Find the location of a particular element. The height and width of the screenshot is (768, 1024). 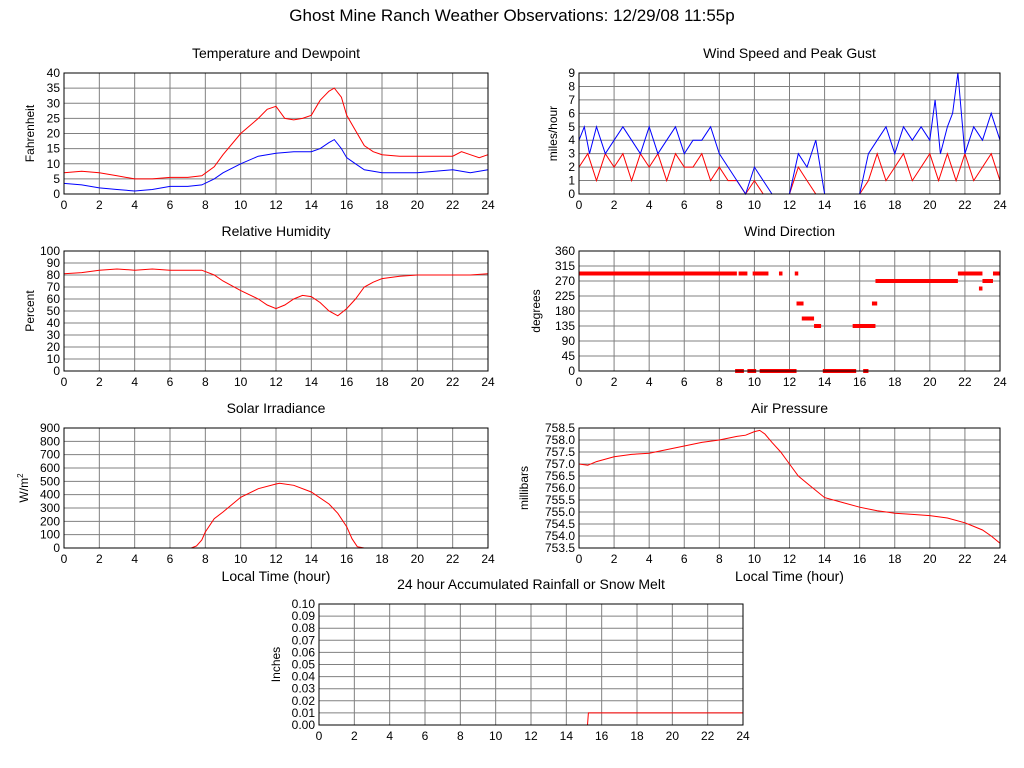

y-axis-label: W/m2 is located at coordinates (23, 488).